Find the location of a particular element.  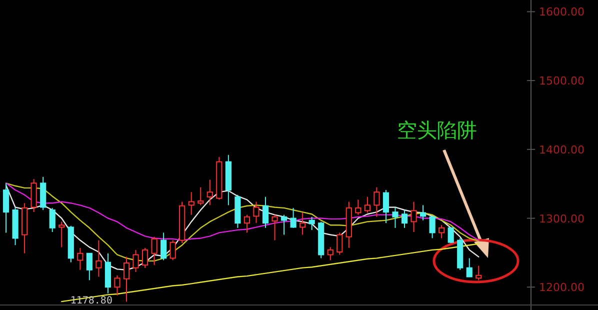

y-tick-label: 1300.00 is located at coordinates (561, 219).